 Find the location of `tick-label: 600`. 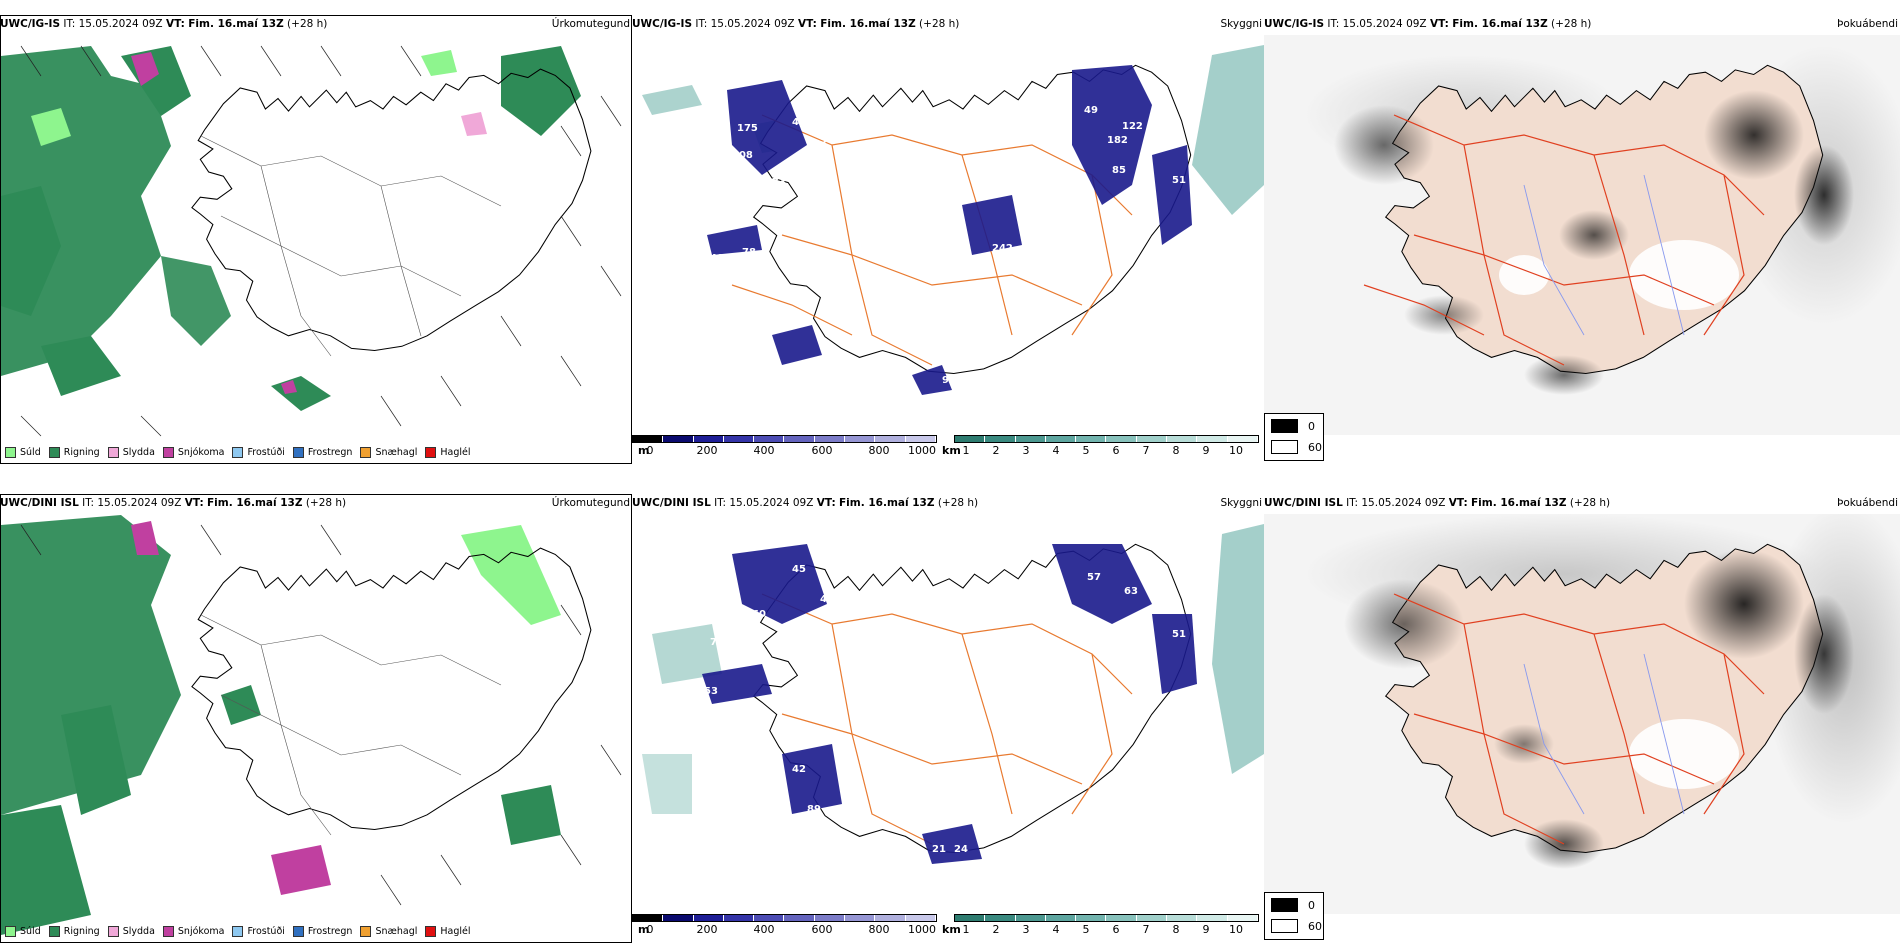

tick-label: 600 is located at coordinates (822, 450).